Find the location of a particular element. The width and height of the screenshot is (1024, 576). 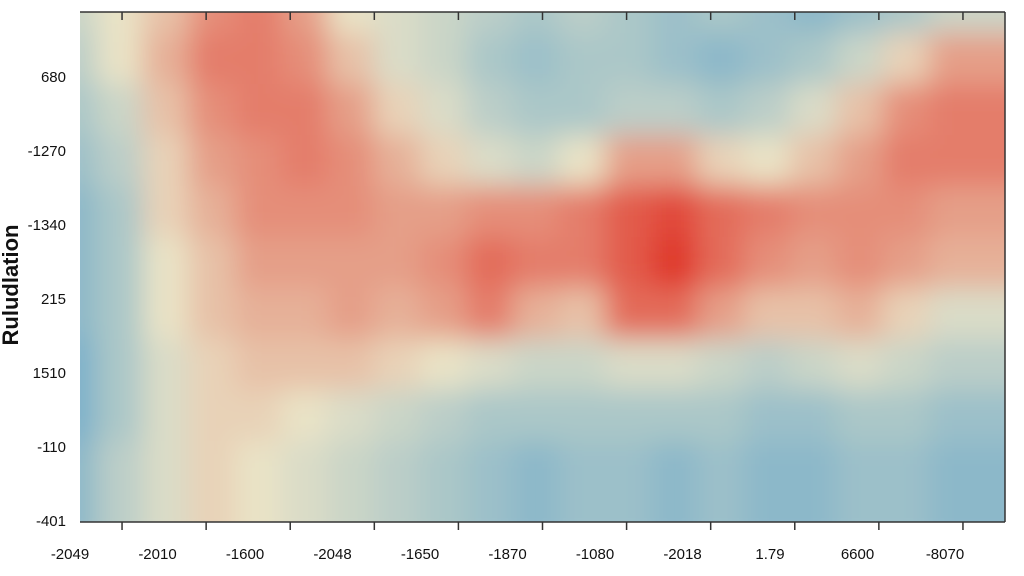

y-tick-label: 215 is located at coordinates (53, 299).